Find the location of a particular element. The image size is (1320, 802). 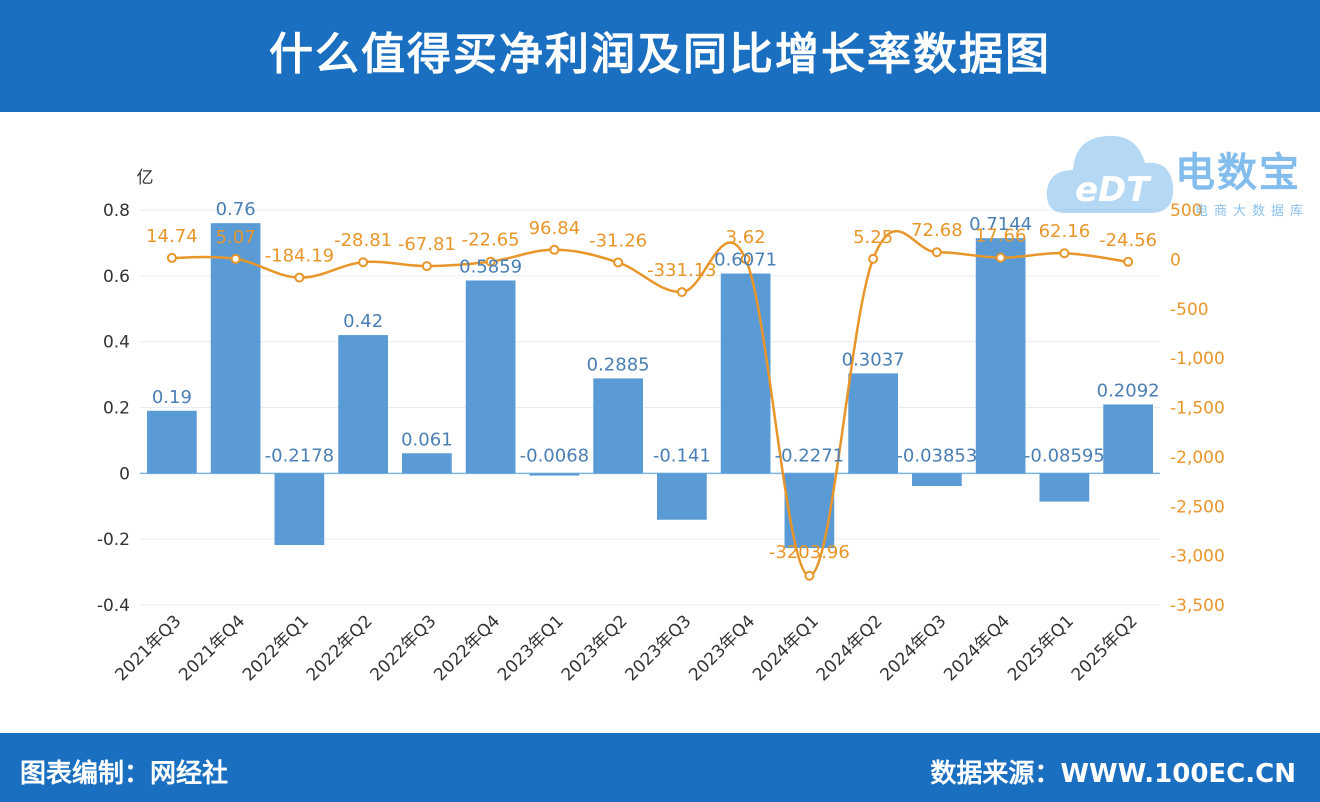

line-value-label: -22.65 is located at coordinates (491, 240).